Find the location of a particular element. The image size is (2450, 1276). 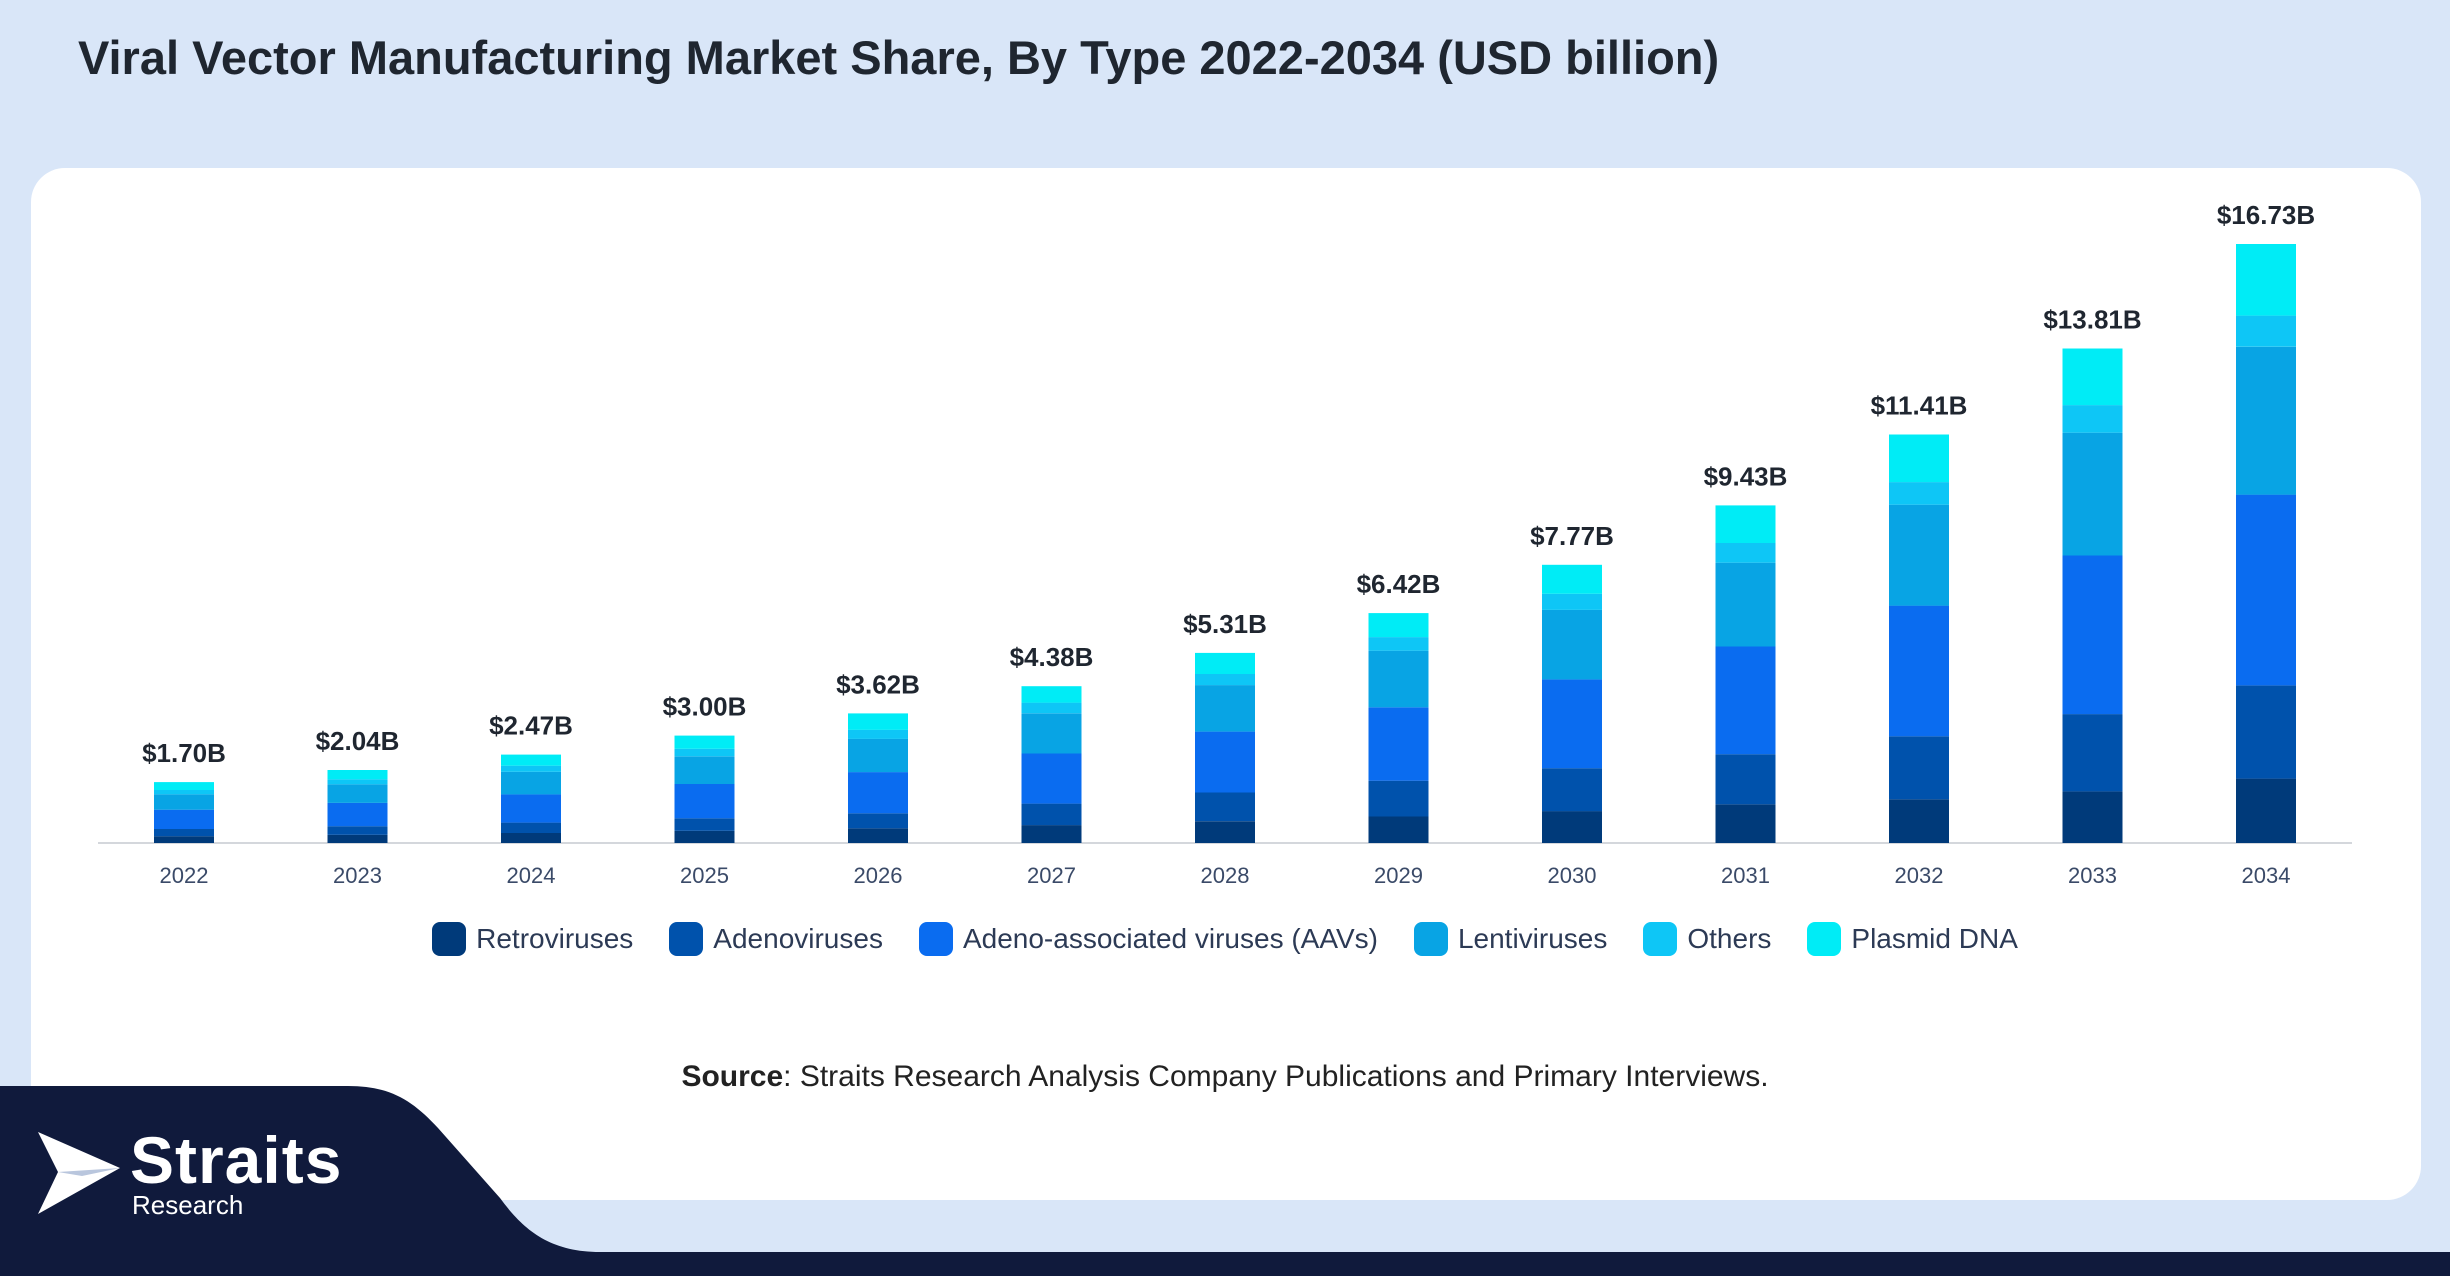

legend-item-2: Adenoviruses is located at coordinates (776, 939).